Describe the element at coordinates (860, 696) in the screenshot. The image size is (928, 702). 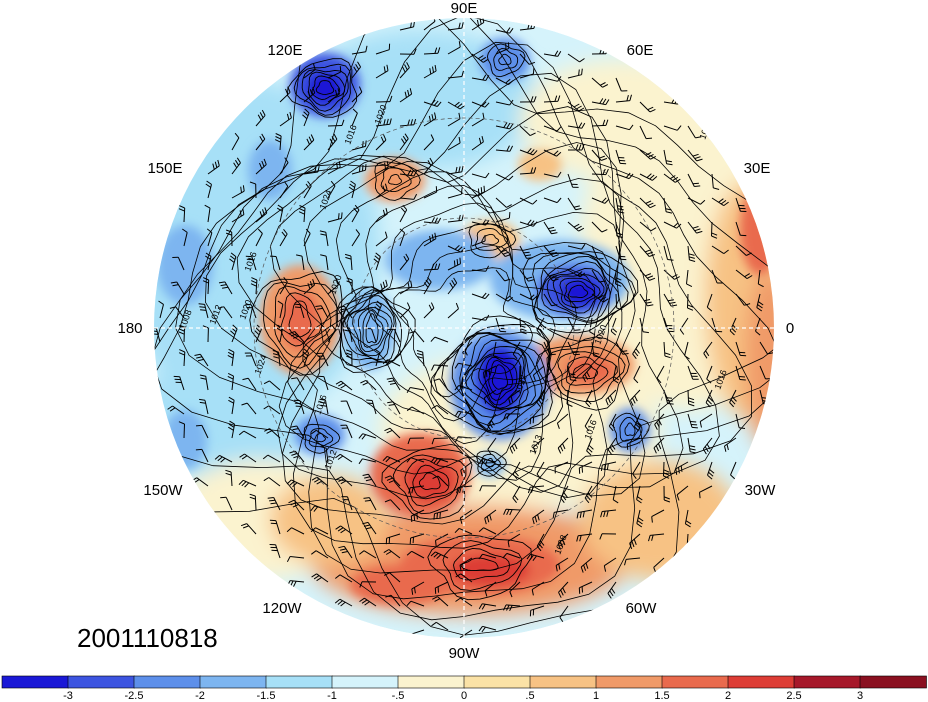
I see `colorbar-tick-label: 3` at that location.